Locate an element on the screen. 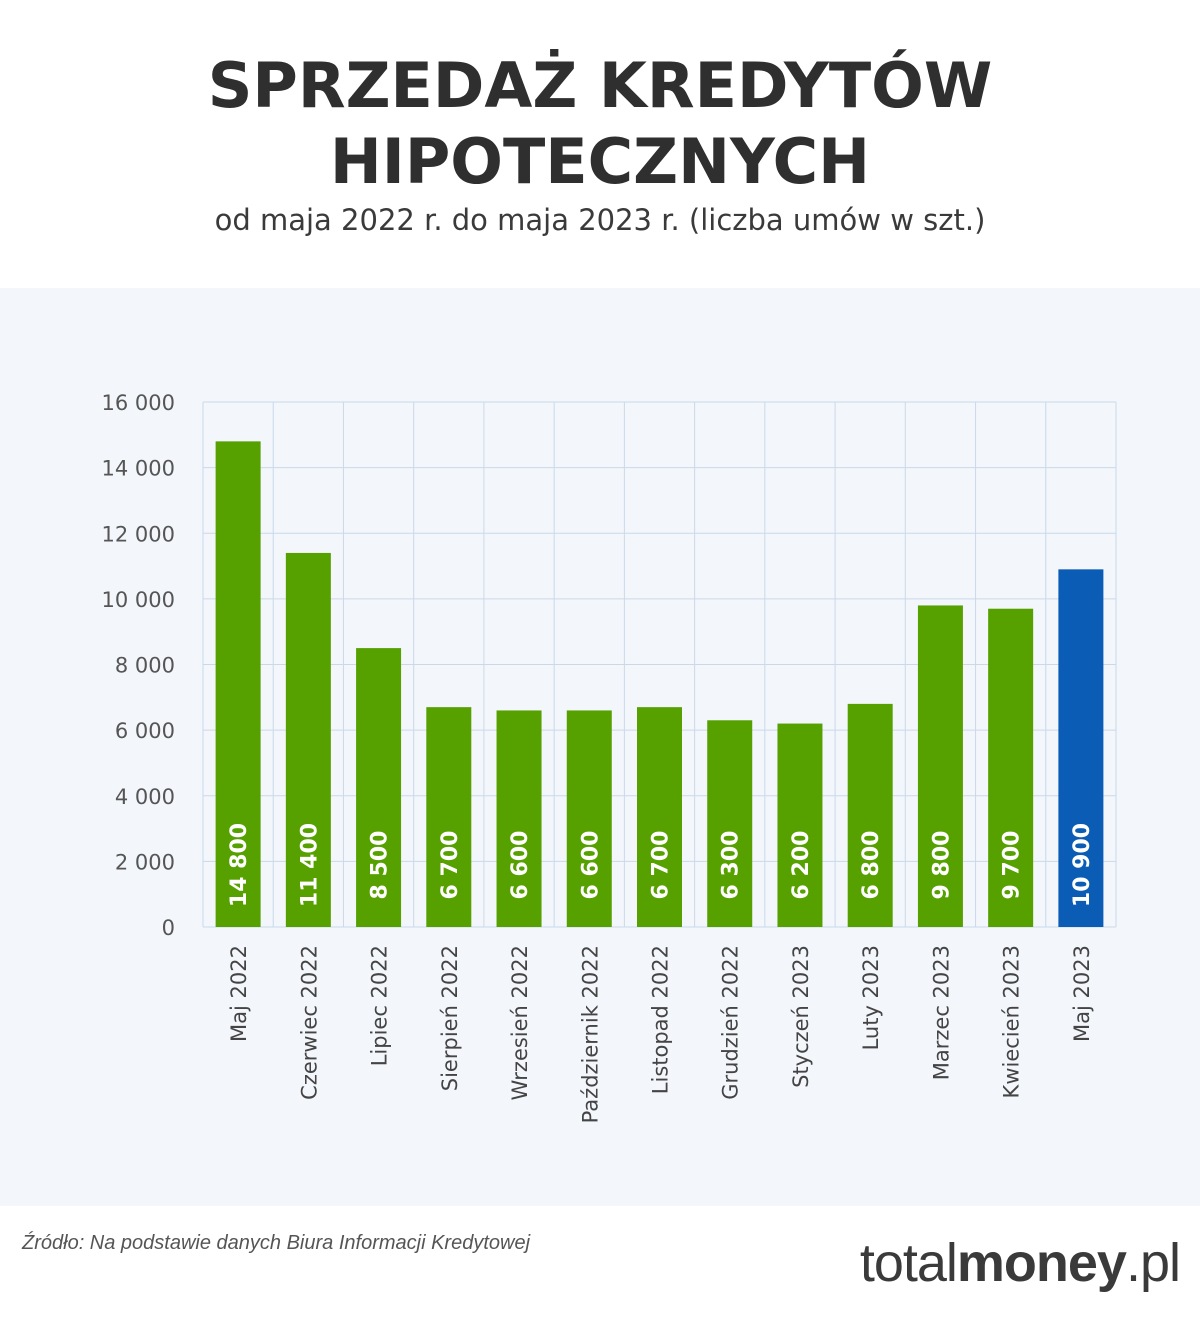 The height and width of the screenshot is (1334, 1200). bar-value-label: 9 700 is located at coordinates (1012, 865).